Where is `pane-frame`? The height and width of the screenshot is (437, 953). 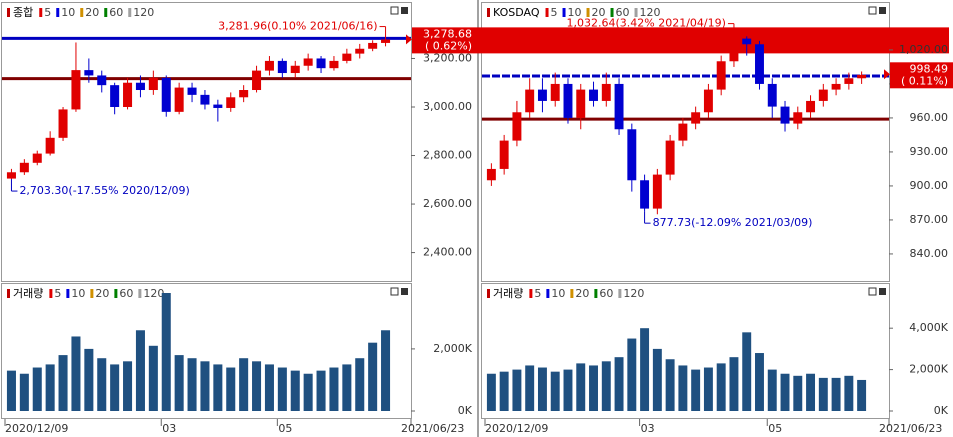
pane-frame is located at coordinates (206, 351).